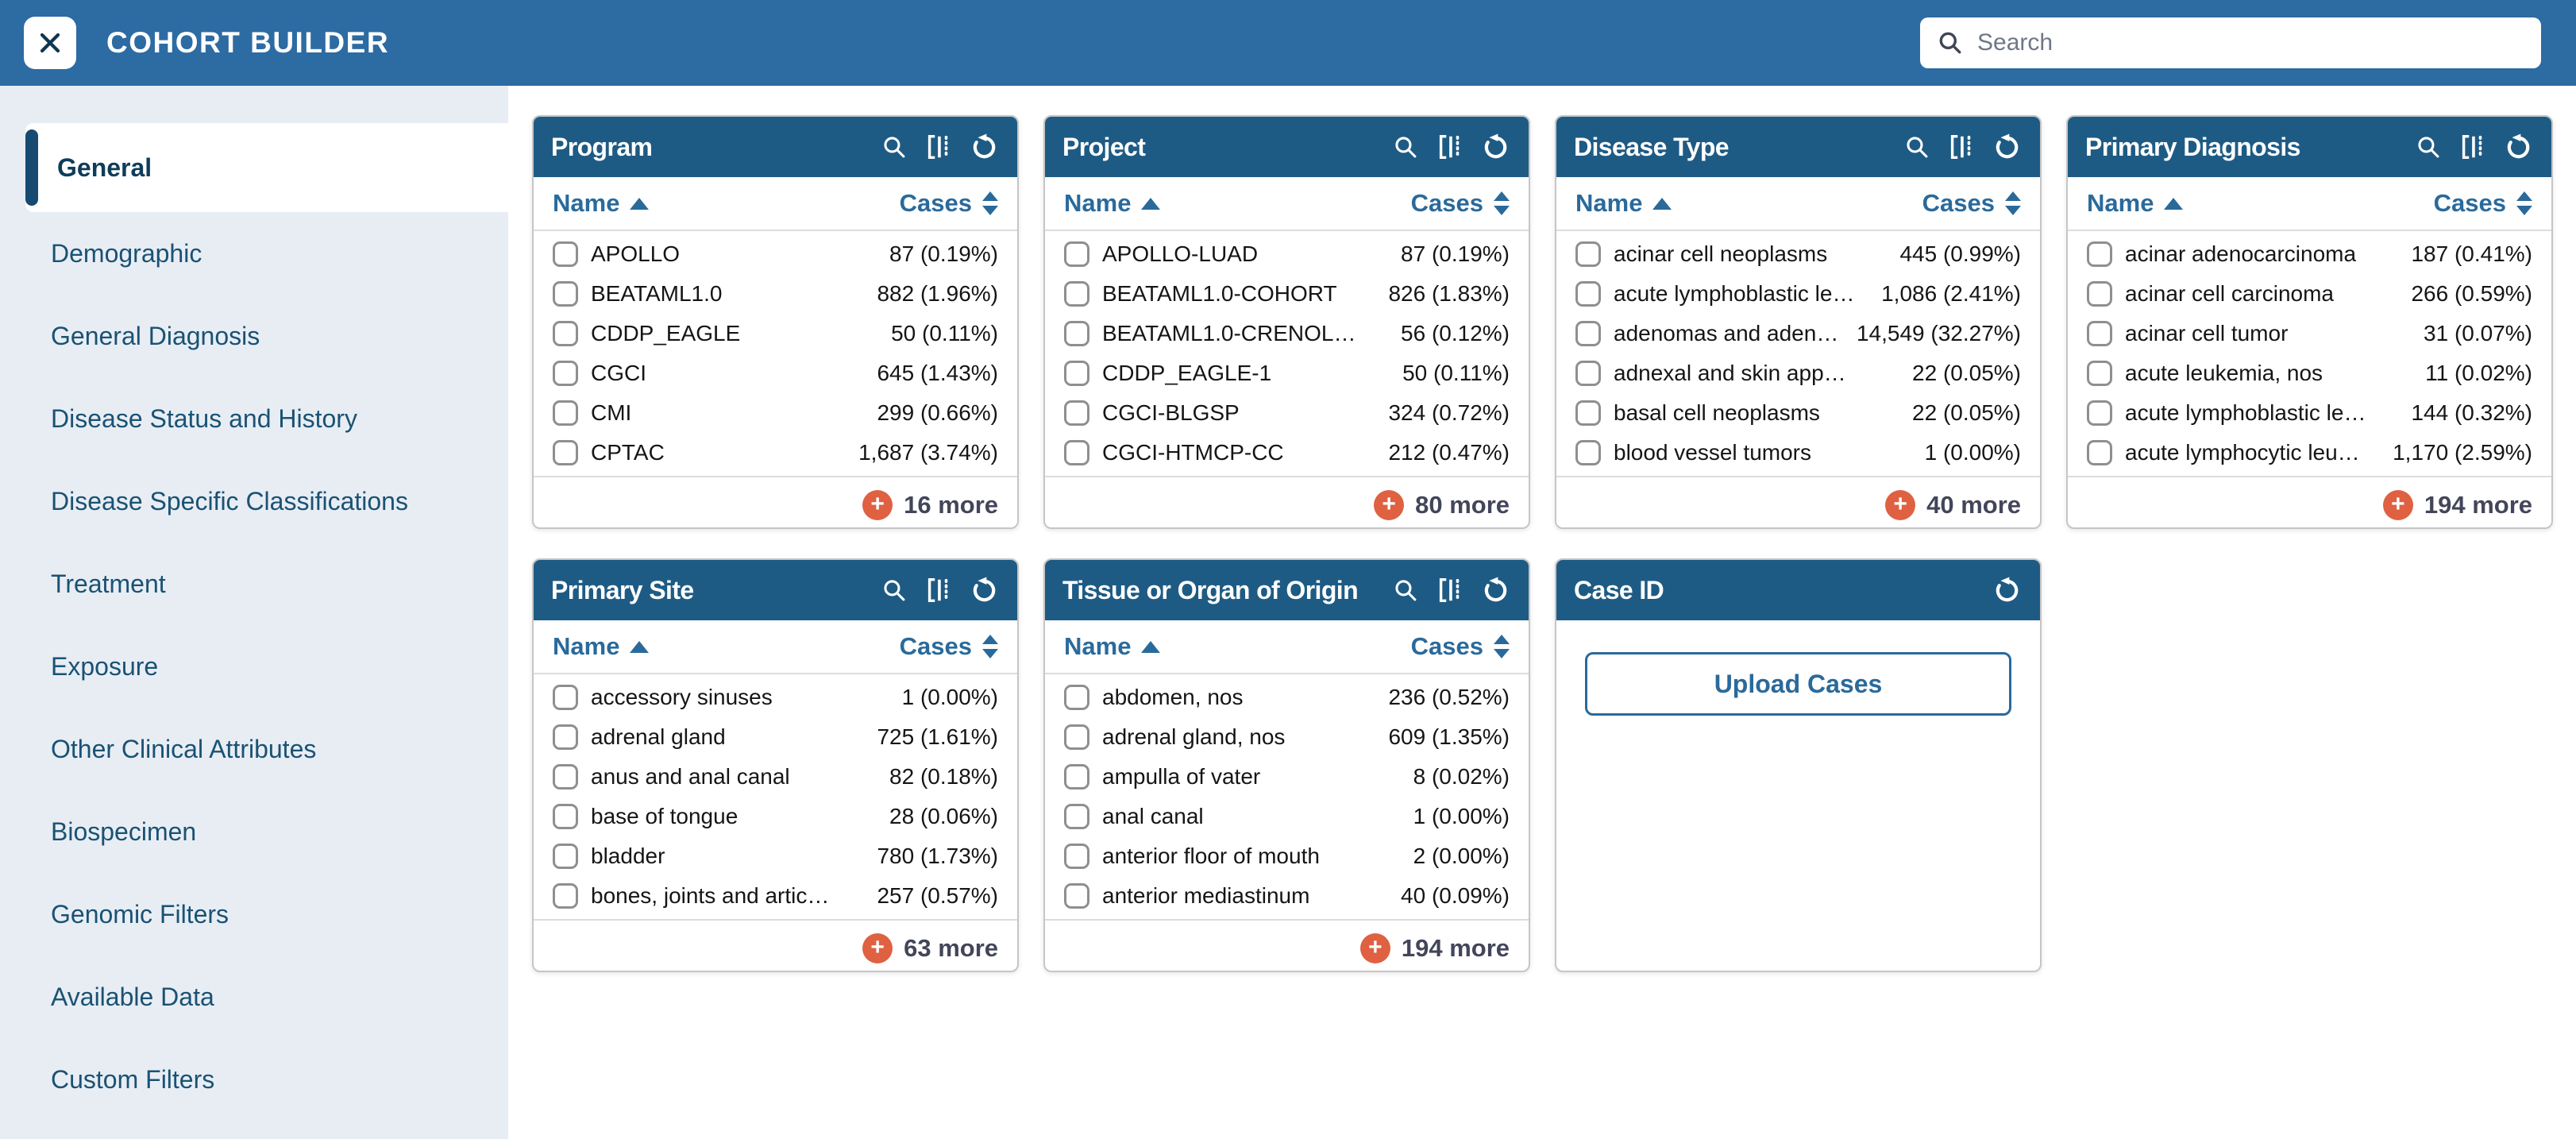 The width and height of the screenshot is (2576, 1139). Describe the element at coordinates (254, 831) in the screenshot. I see `sidebar-item-biospecimen: Biospecimen` at that location.